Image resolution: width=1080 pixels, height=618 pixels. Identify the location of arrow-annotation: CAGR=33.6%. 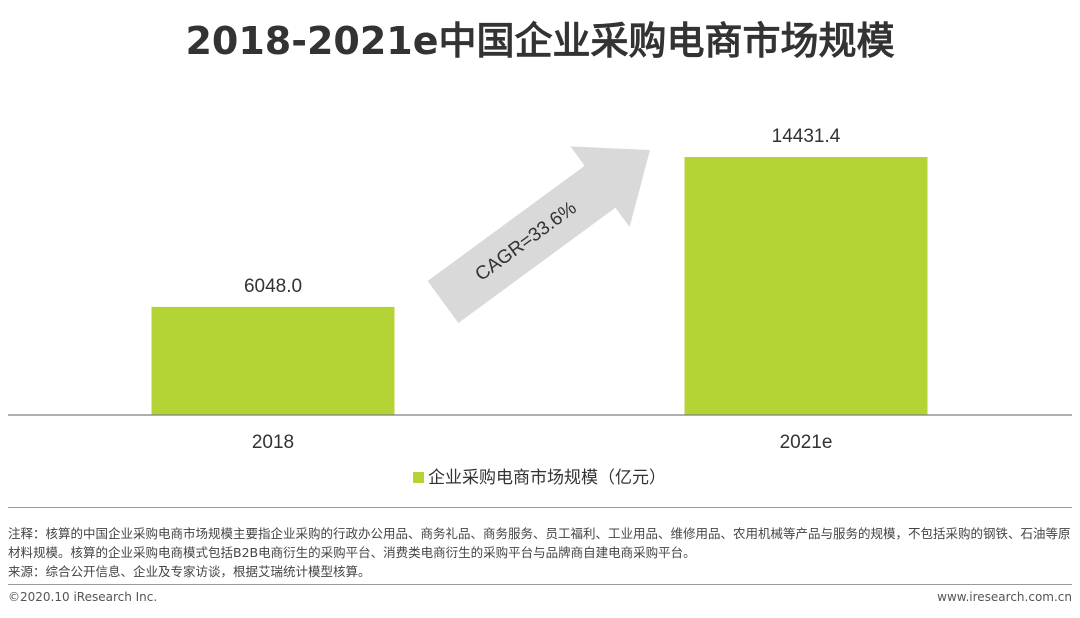
(538, 234).